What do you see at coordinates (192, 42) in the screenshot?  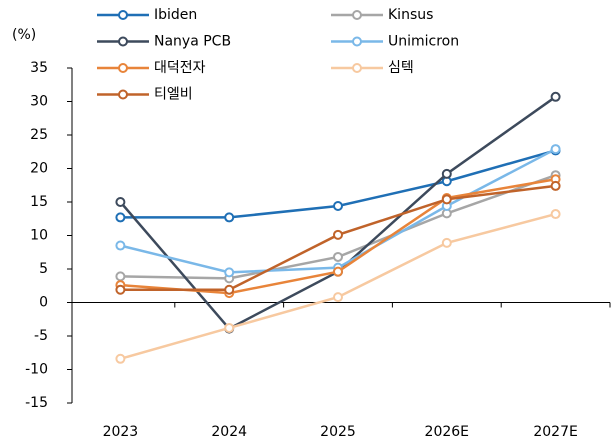 I see `legend-label: Nanya PCB` at bounding box center [192, 42].